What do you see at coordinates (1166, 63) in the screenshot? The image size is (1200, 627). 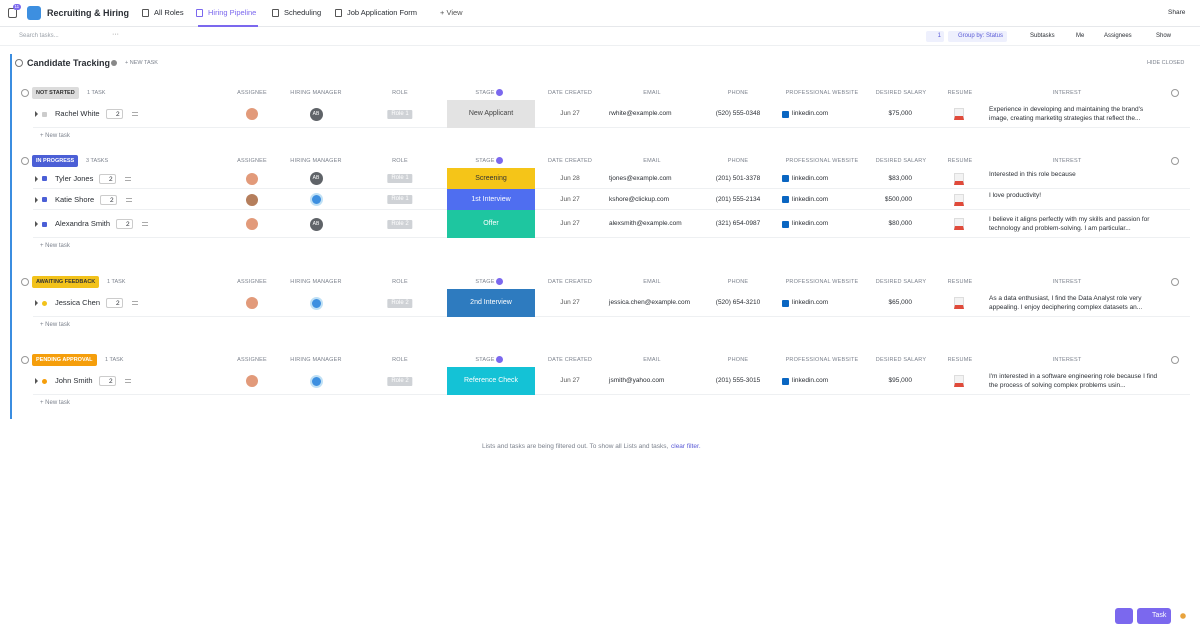 I see `hide-closed: HIDE CLOSED` at bounding box center [1166, 63].